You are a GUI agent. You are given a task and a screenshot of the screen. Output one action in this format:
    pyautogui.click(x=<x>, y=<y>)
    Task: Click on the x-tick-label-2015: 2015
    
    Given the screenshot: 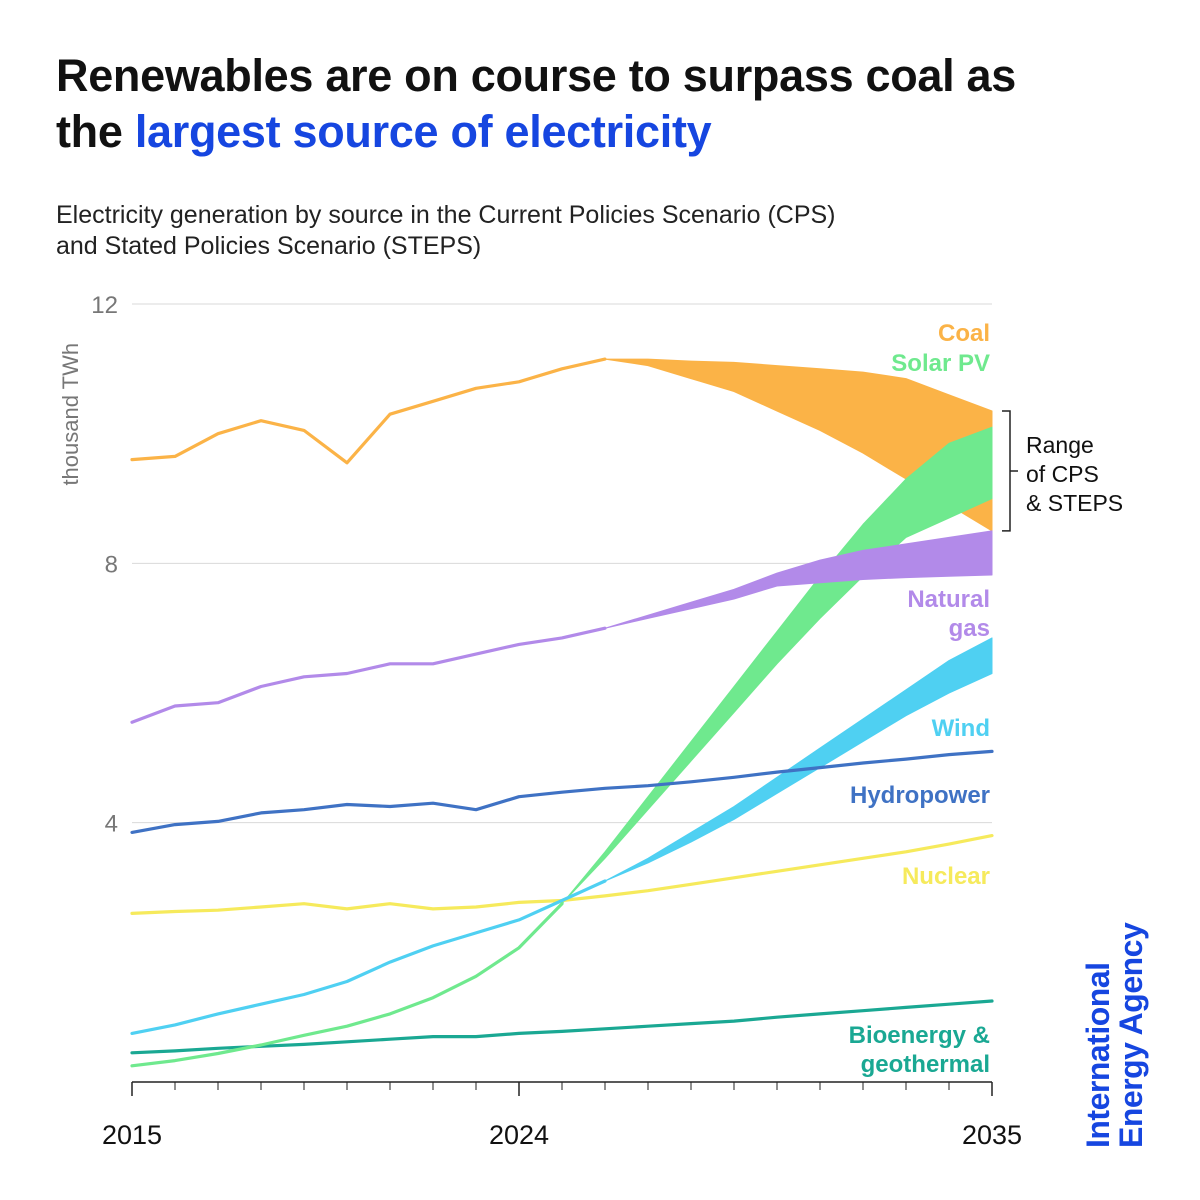 What is the action you would take?
    pyautogui.click(x=132, y=1135)
    